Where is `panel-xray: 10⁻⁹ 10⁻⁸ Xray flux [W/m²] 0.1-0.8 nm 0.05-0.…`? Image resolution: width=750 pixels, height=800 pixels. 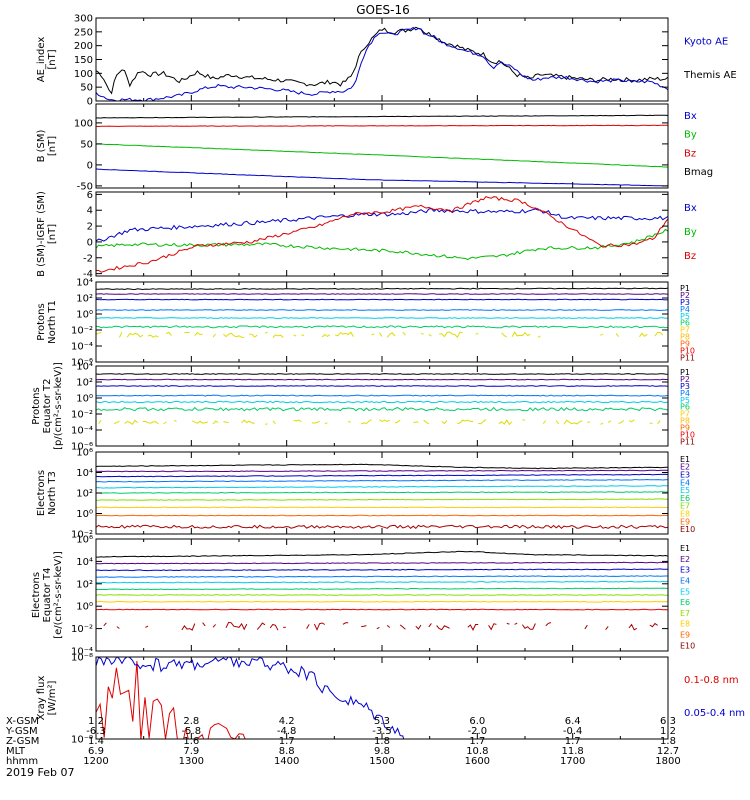 panel-xray: 10⁻⁹ 10⁻⁸ Xray flux [W/m²] 0.1-0.8 nm 0.05-0.… is located at coordinates (390, 699).